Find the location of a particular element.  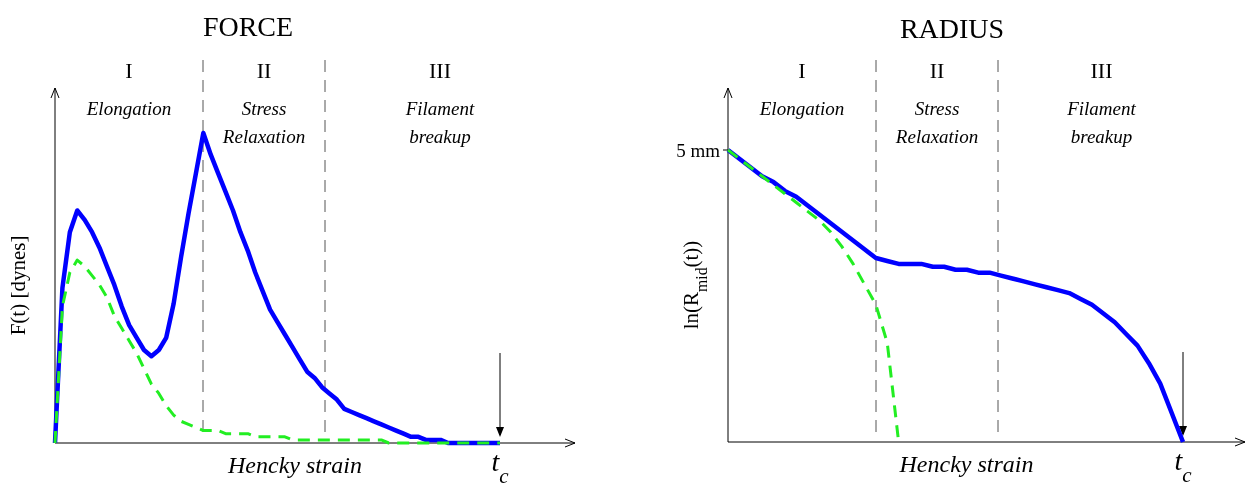

chart-title: RADIUS is located at coordinates (952, 28).